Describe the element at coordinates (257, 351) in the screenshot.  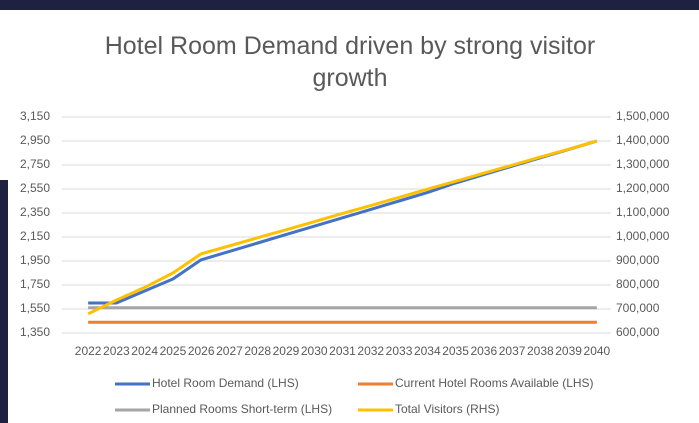
I see `x-tick-label: 2028` at that location.